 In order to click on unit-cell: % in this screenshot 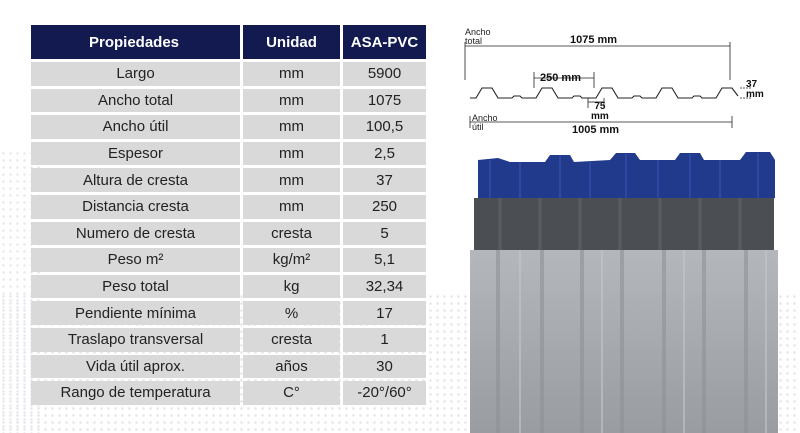, I will do `click(291, 313)`.